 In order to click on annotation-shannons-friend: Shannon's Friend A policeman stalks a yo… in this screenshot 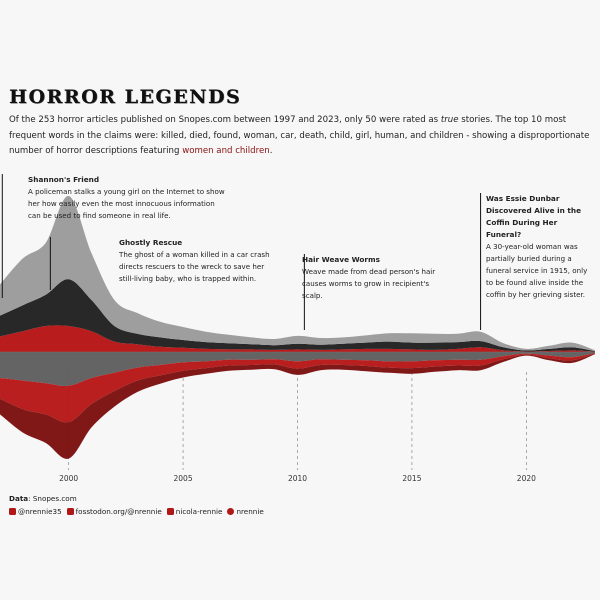, I will do `click(128, 198)`.